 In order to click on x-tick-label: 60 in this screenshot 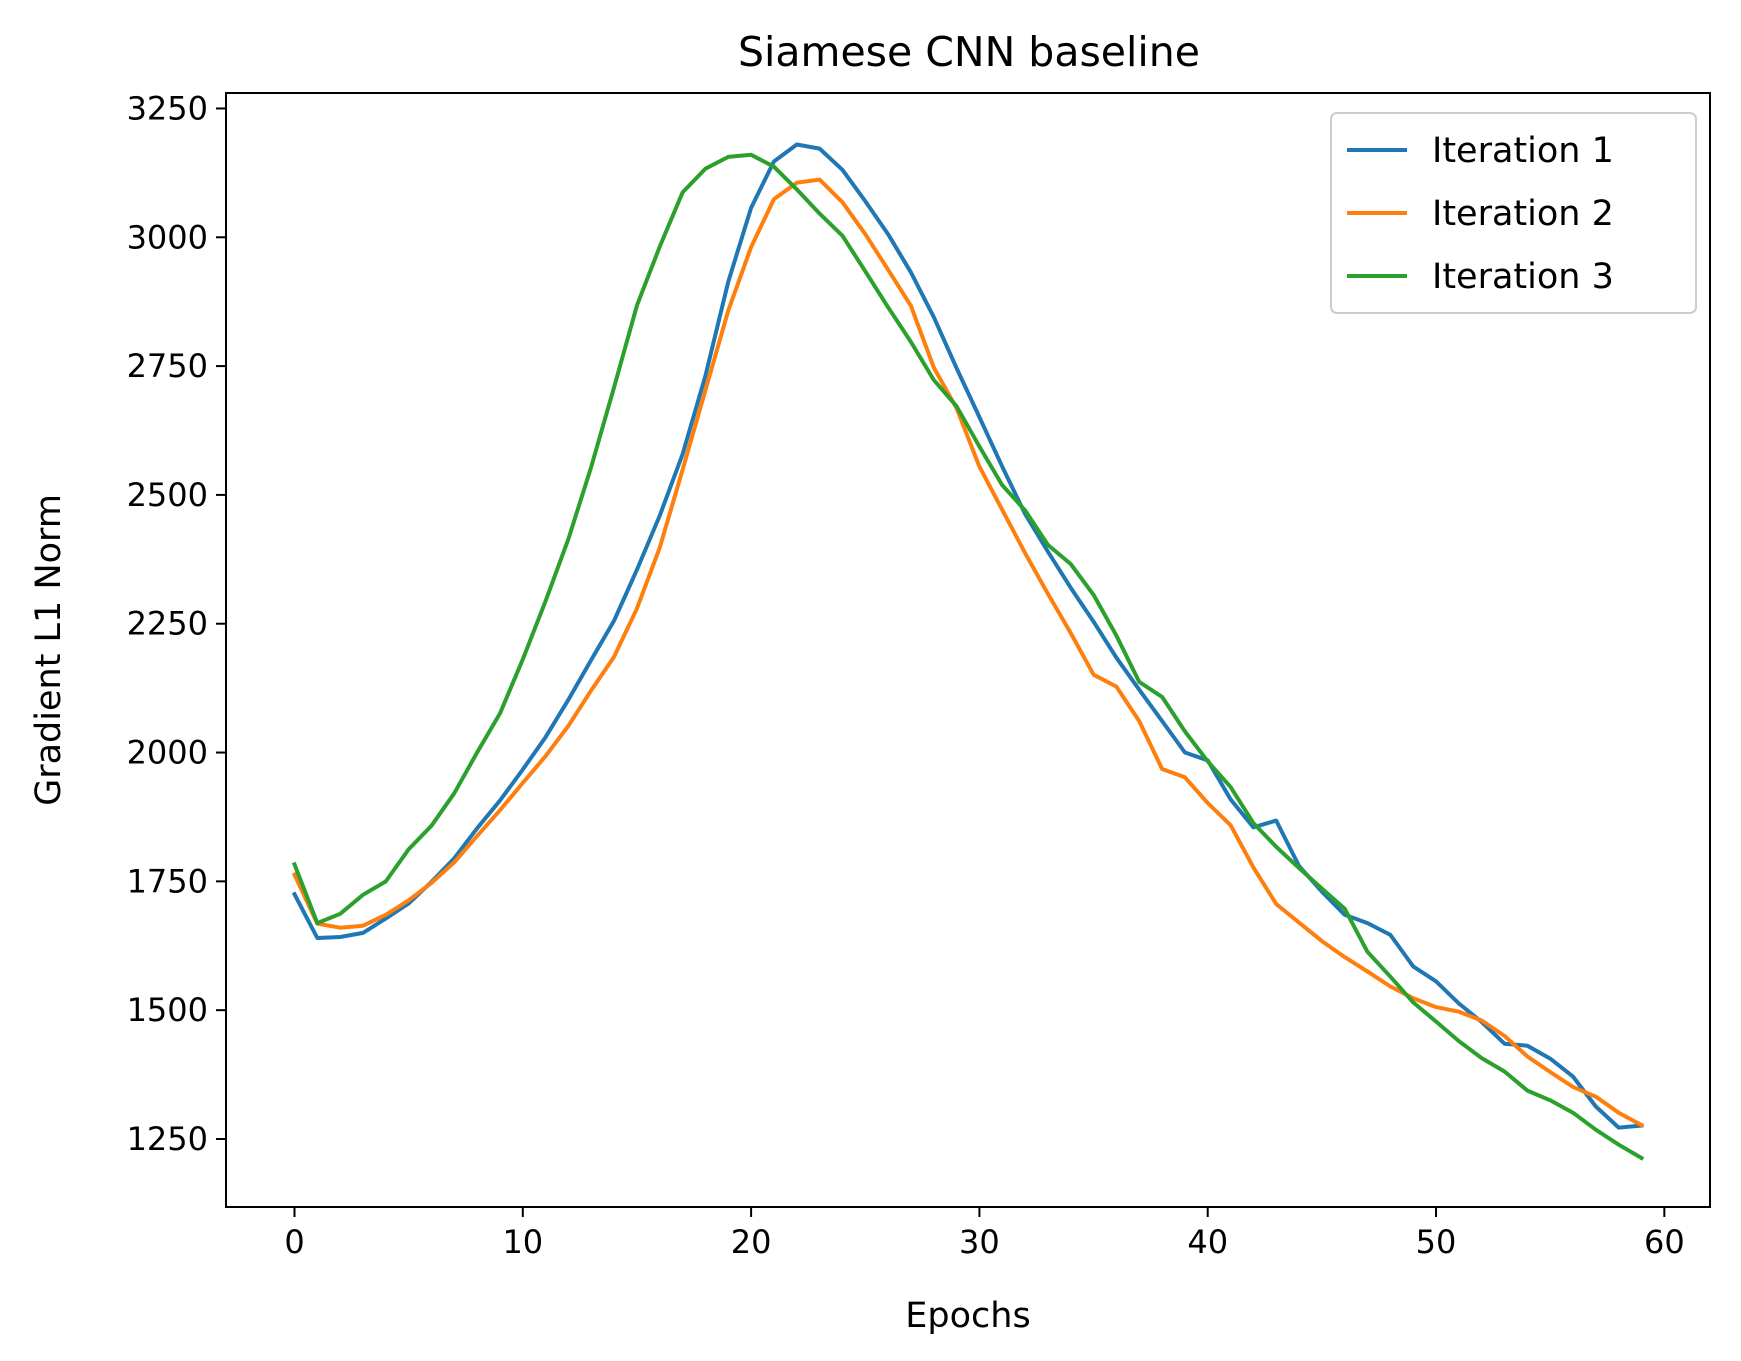, I will do `click(1664, 1242)`.